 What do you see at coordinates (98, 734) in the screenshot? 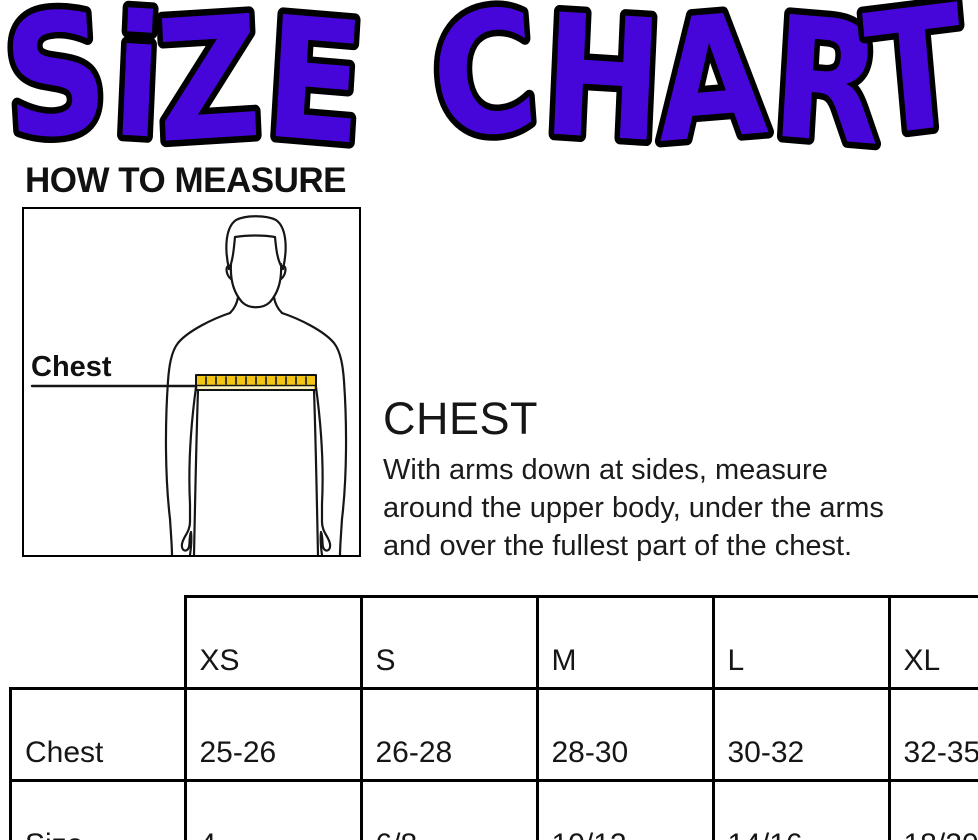
I see `row-label-chest: Chest` at bounding box center [98, 734].